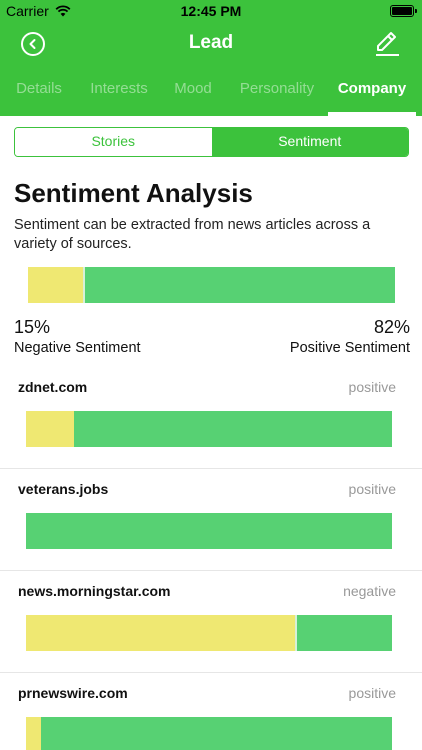  What do you see at coordinates (83, 285) in the screenshot?
I see `segment-divider` at bounding box center [83, 285].